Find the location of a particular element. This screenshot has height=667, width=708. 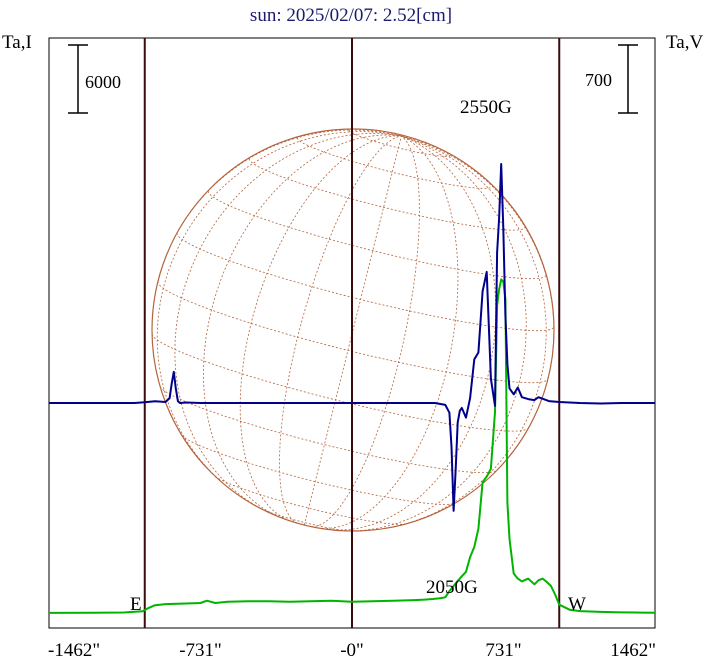

x-axis-ticks: -1462" -731" -0" 731" 1462" is located at coordinates (352, 650).